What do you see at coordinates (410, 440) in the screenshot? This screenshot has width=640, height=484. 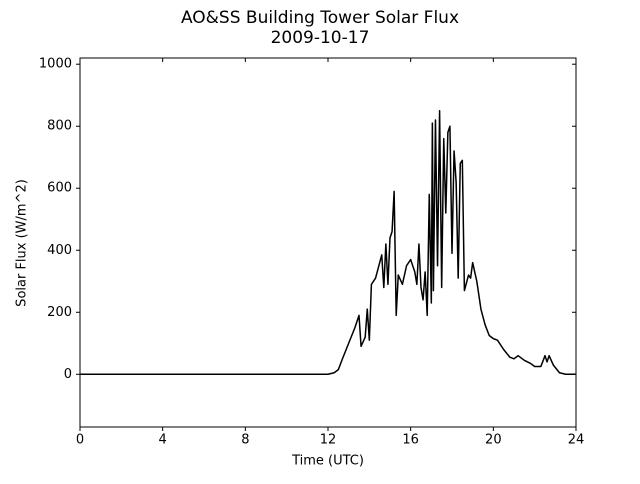 I see `x-tick-label: 16` at bounding box center [410, 440].